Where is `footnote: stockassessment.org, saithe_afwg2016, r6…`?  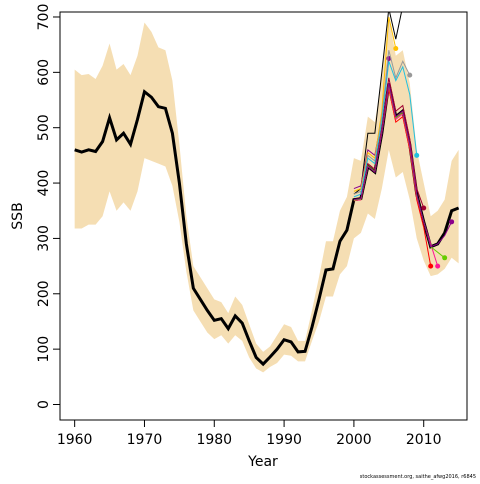
footnote: stockassessment.org, saithe_afwg2016, r6… is located at coordinates (418, 477).